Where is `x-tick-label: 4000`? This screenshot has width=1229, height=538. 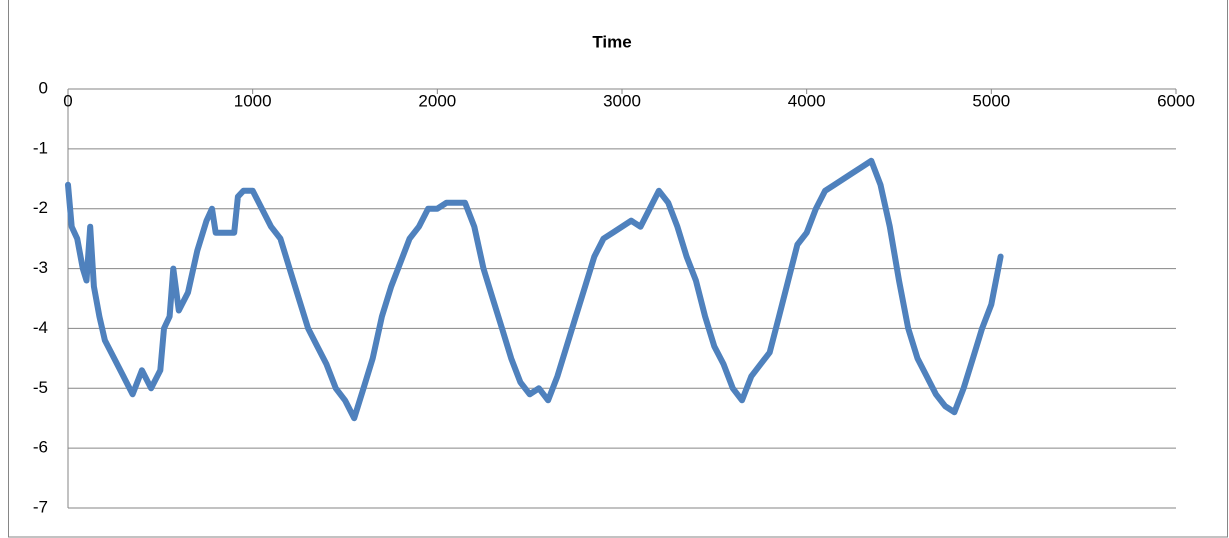
x-tick-label: 4000 is located at coordinates (807, 100).